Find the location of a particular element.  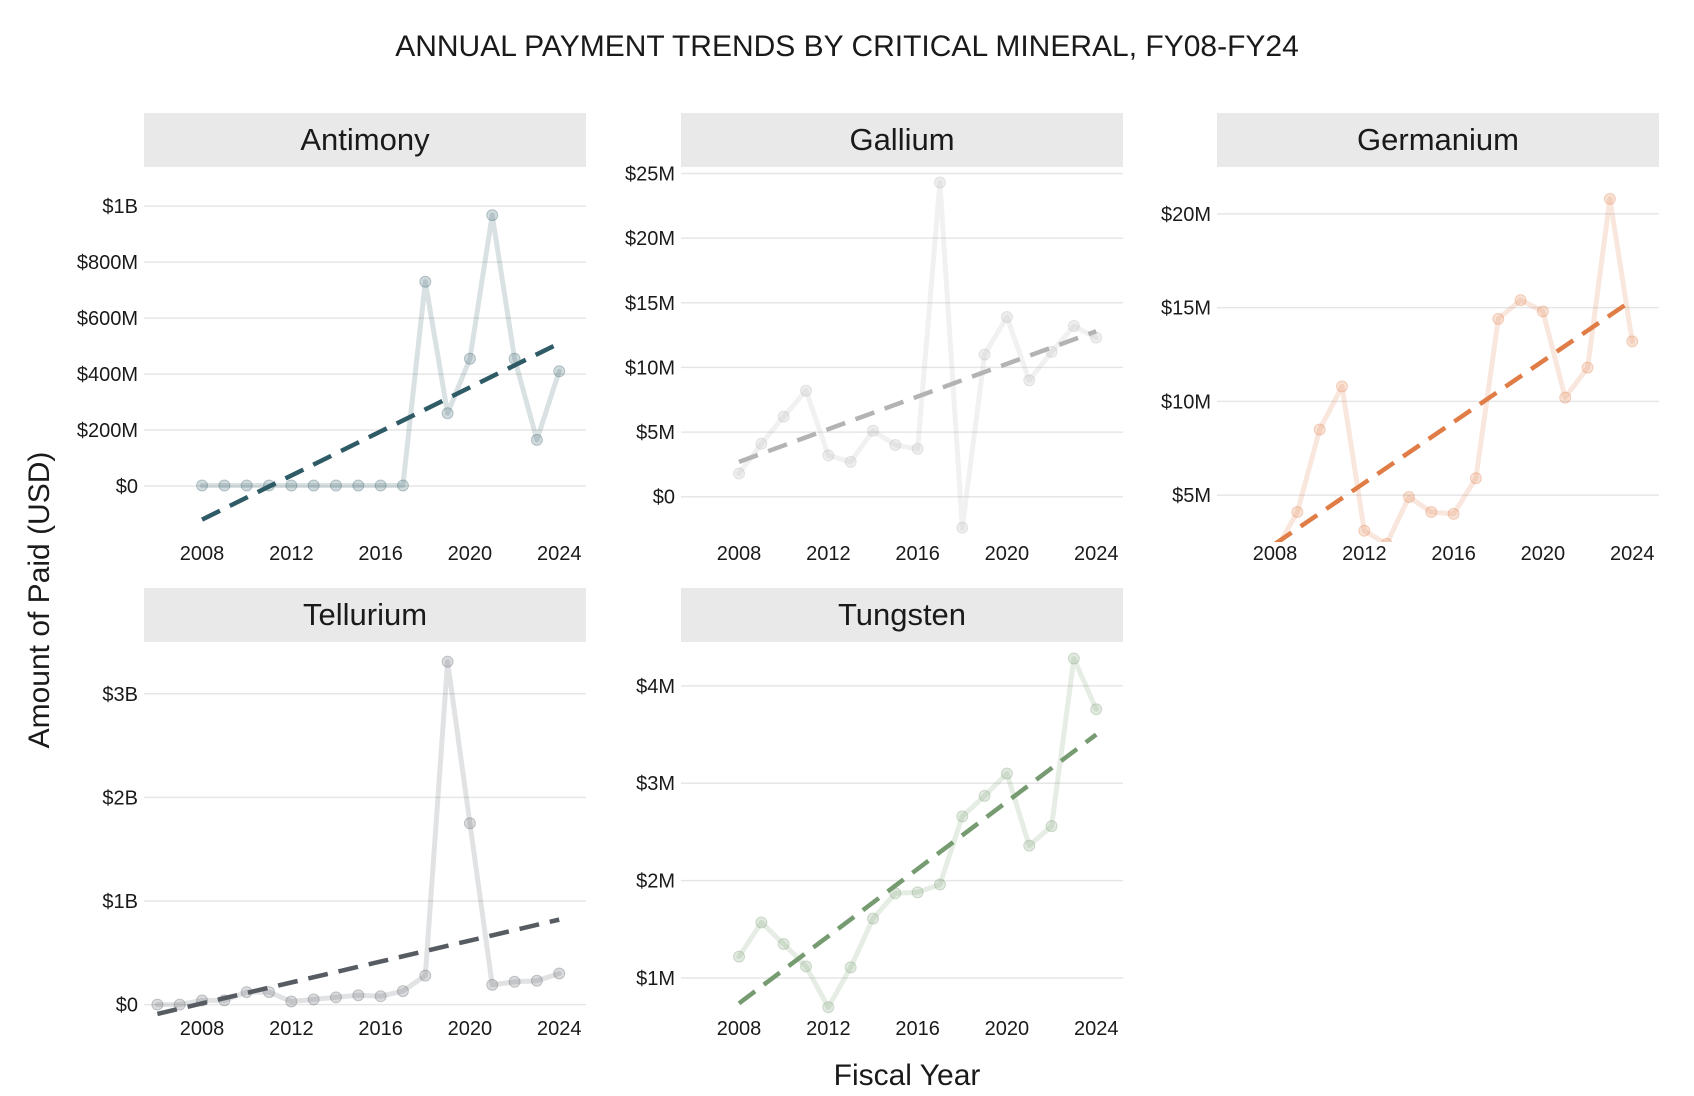

facet-label-gallium: Gallium is located at coordinates (901, 139).